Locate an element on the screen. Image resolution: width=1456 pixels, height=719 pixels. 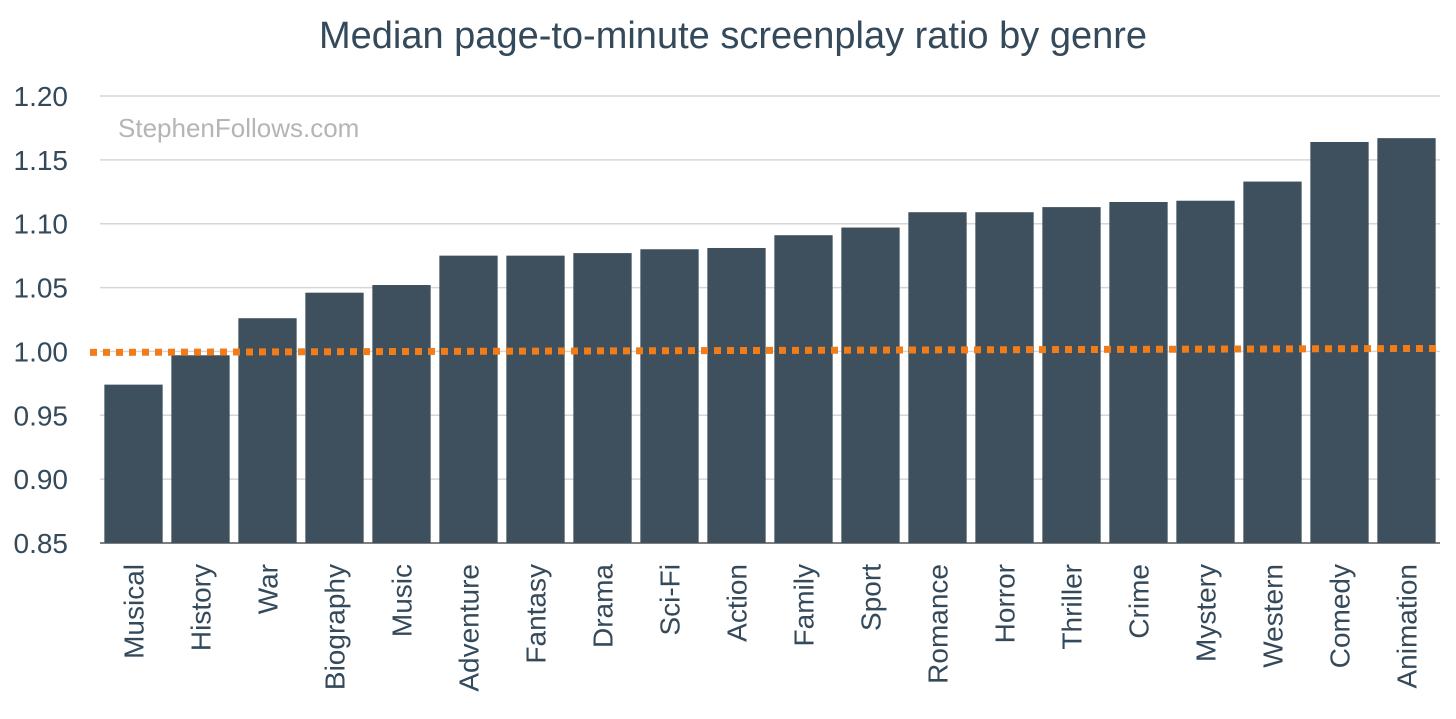
y-tick-label: 1.00 is located at coordinates (41, 351).